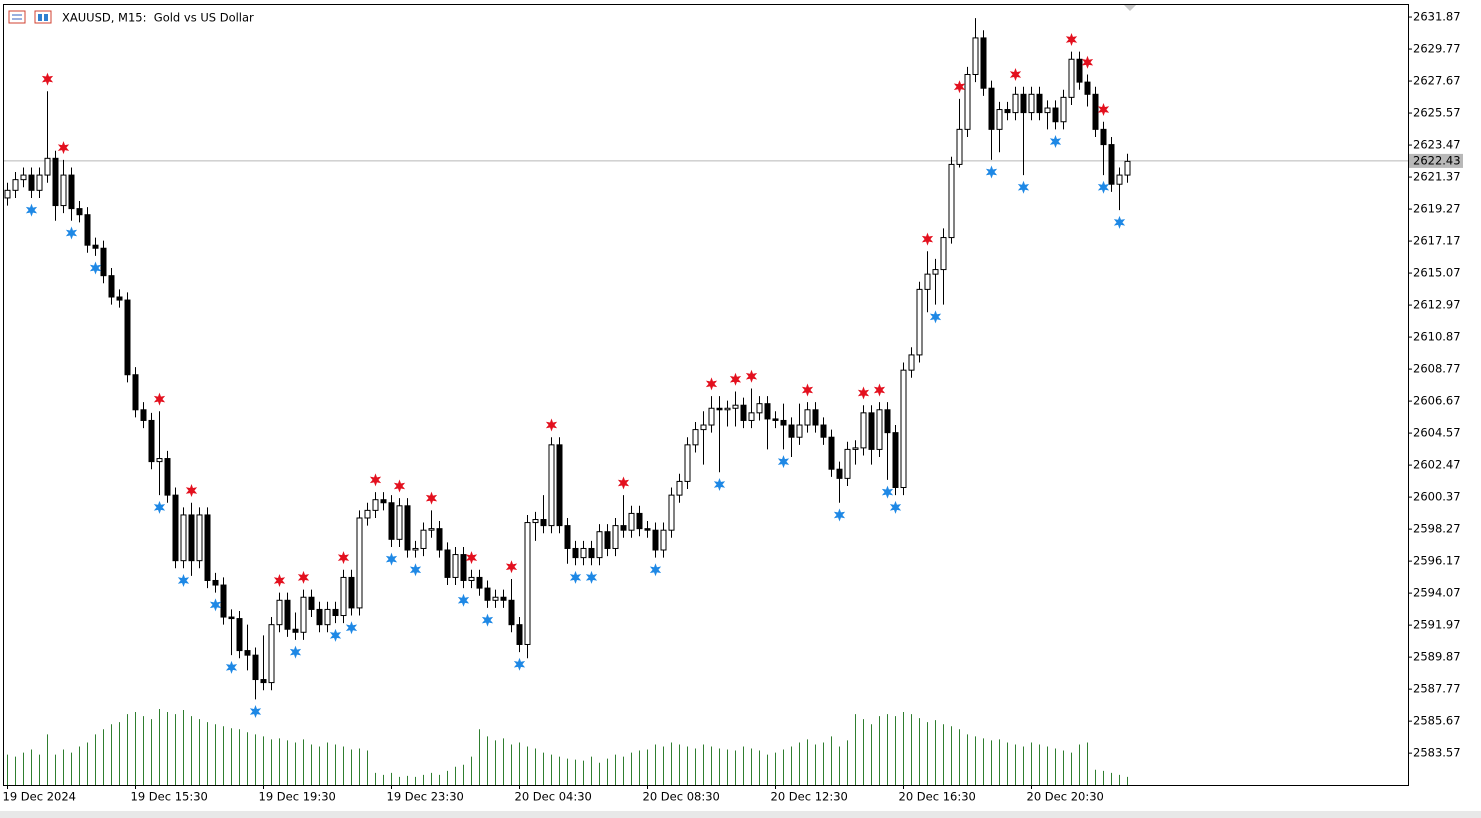 The height and width of the screenshot is (818, 1481). I want to click on x-tick-label: 19 Dec 2024, so click(39, 797).